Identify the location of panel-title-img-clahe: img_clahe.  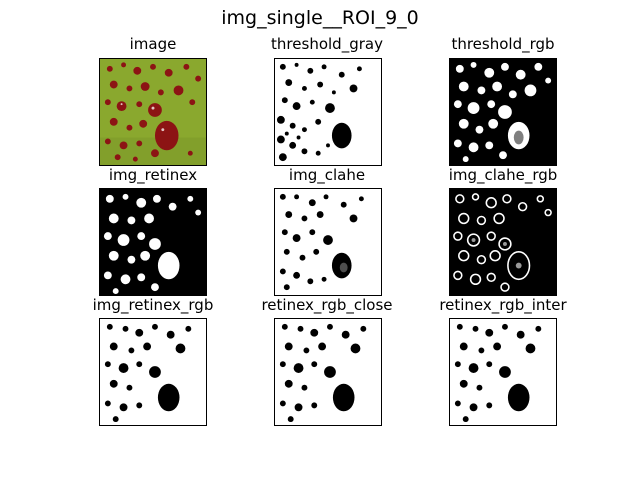
(327, 175).